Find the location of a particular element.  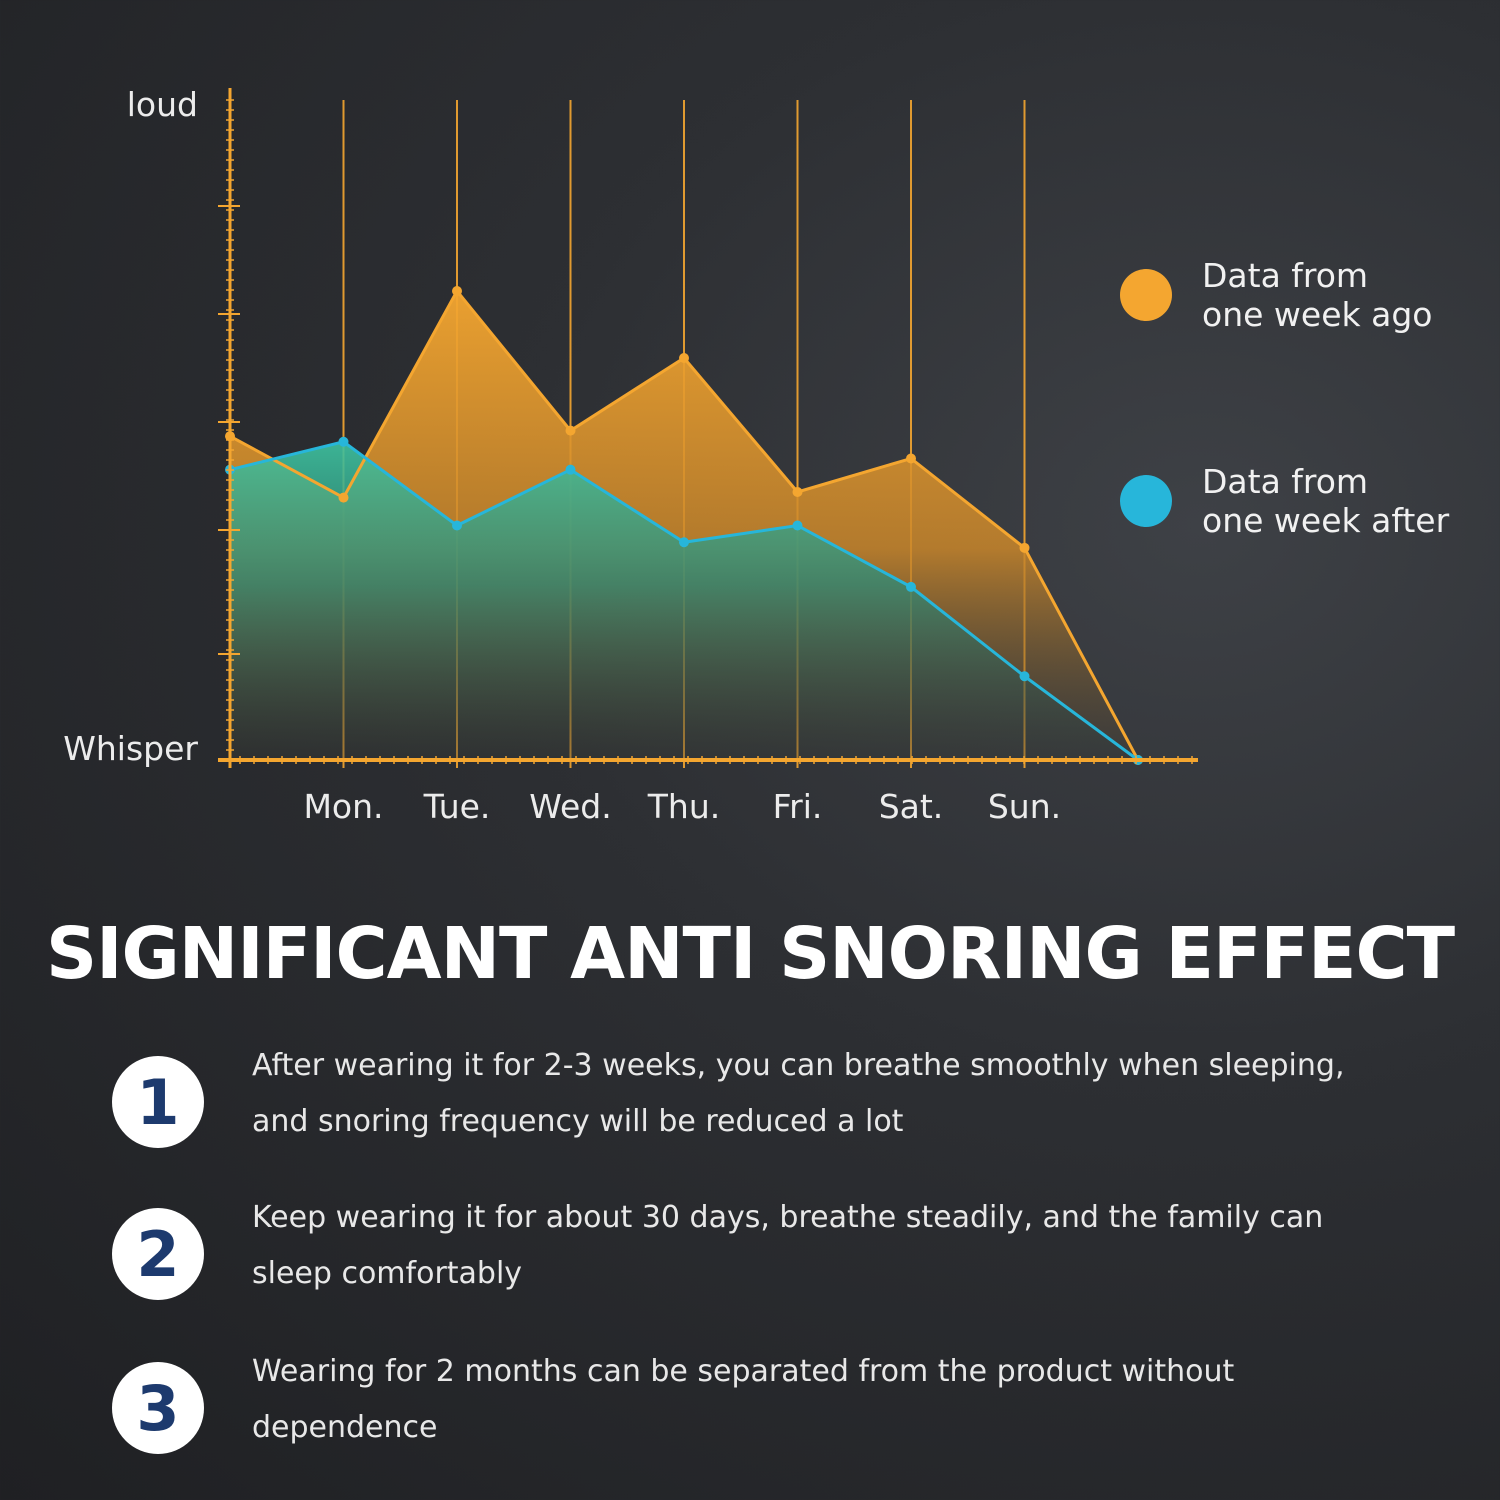

area-one-week-after is located at coordinates (684, 600).